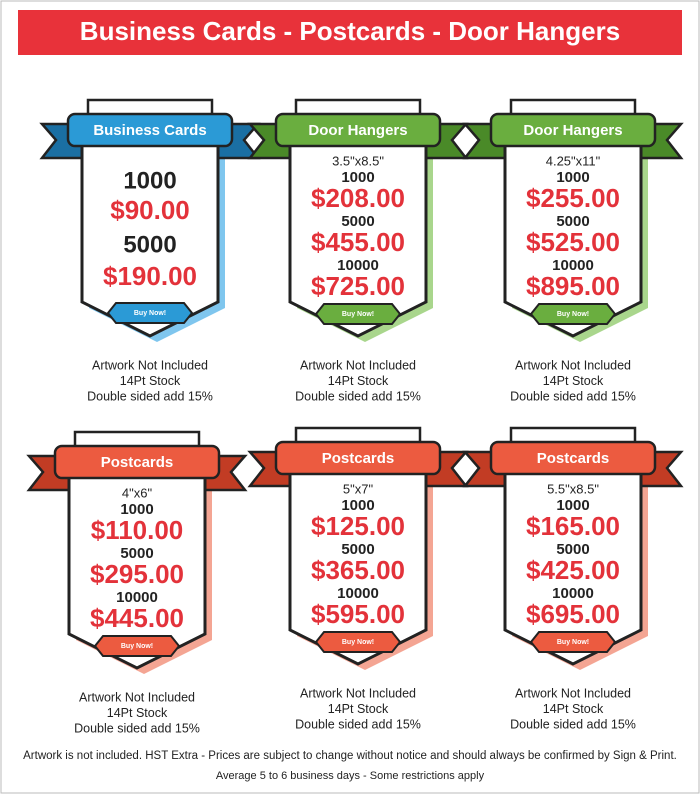  I want to click on tier-price: $725.00, so click(358, 286).